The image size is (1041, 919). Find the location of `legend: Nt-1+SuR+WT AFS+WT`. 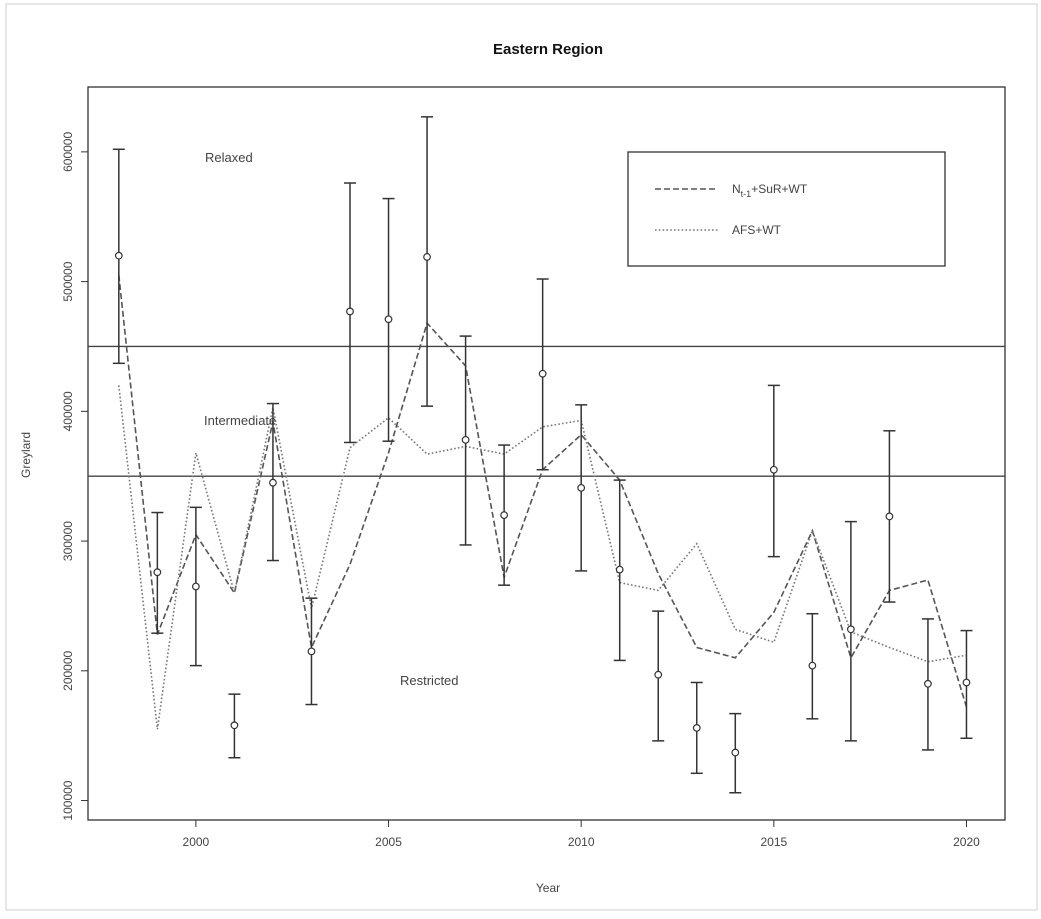

legend: Nt-1+SuR+WT AFS+WT is located at coordinates (786, 209).